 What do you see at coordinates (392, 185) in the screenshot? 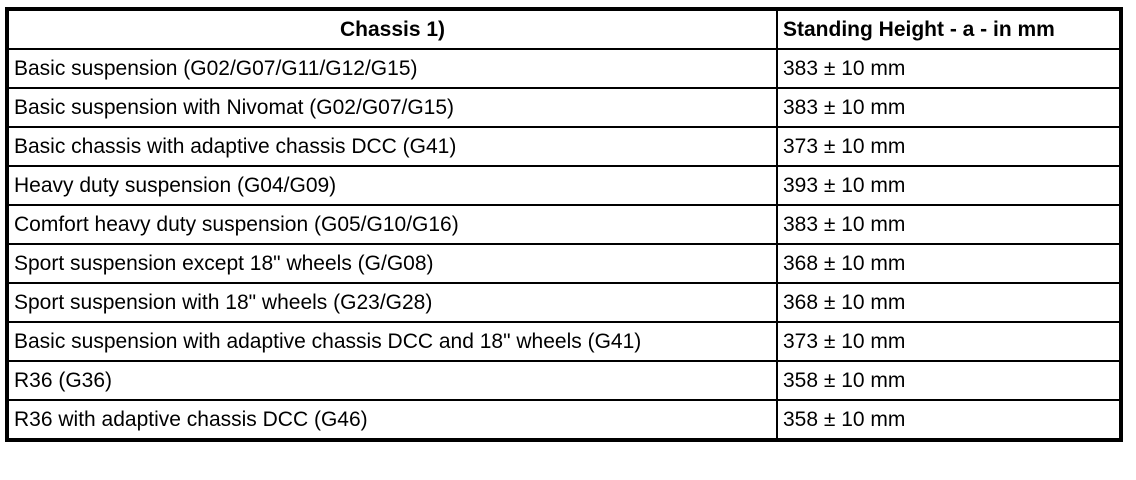
I see `chassis-cell: Heavy duty suspension (G04/G09)` at bounding box center [392, 185].